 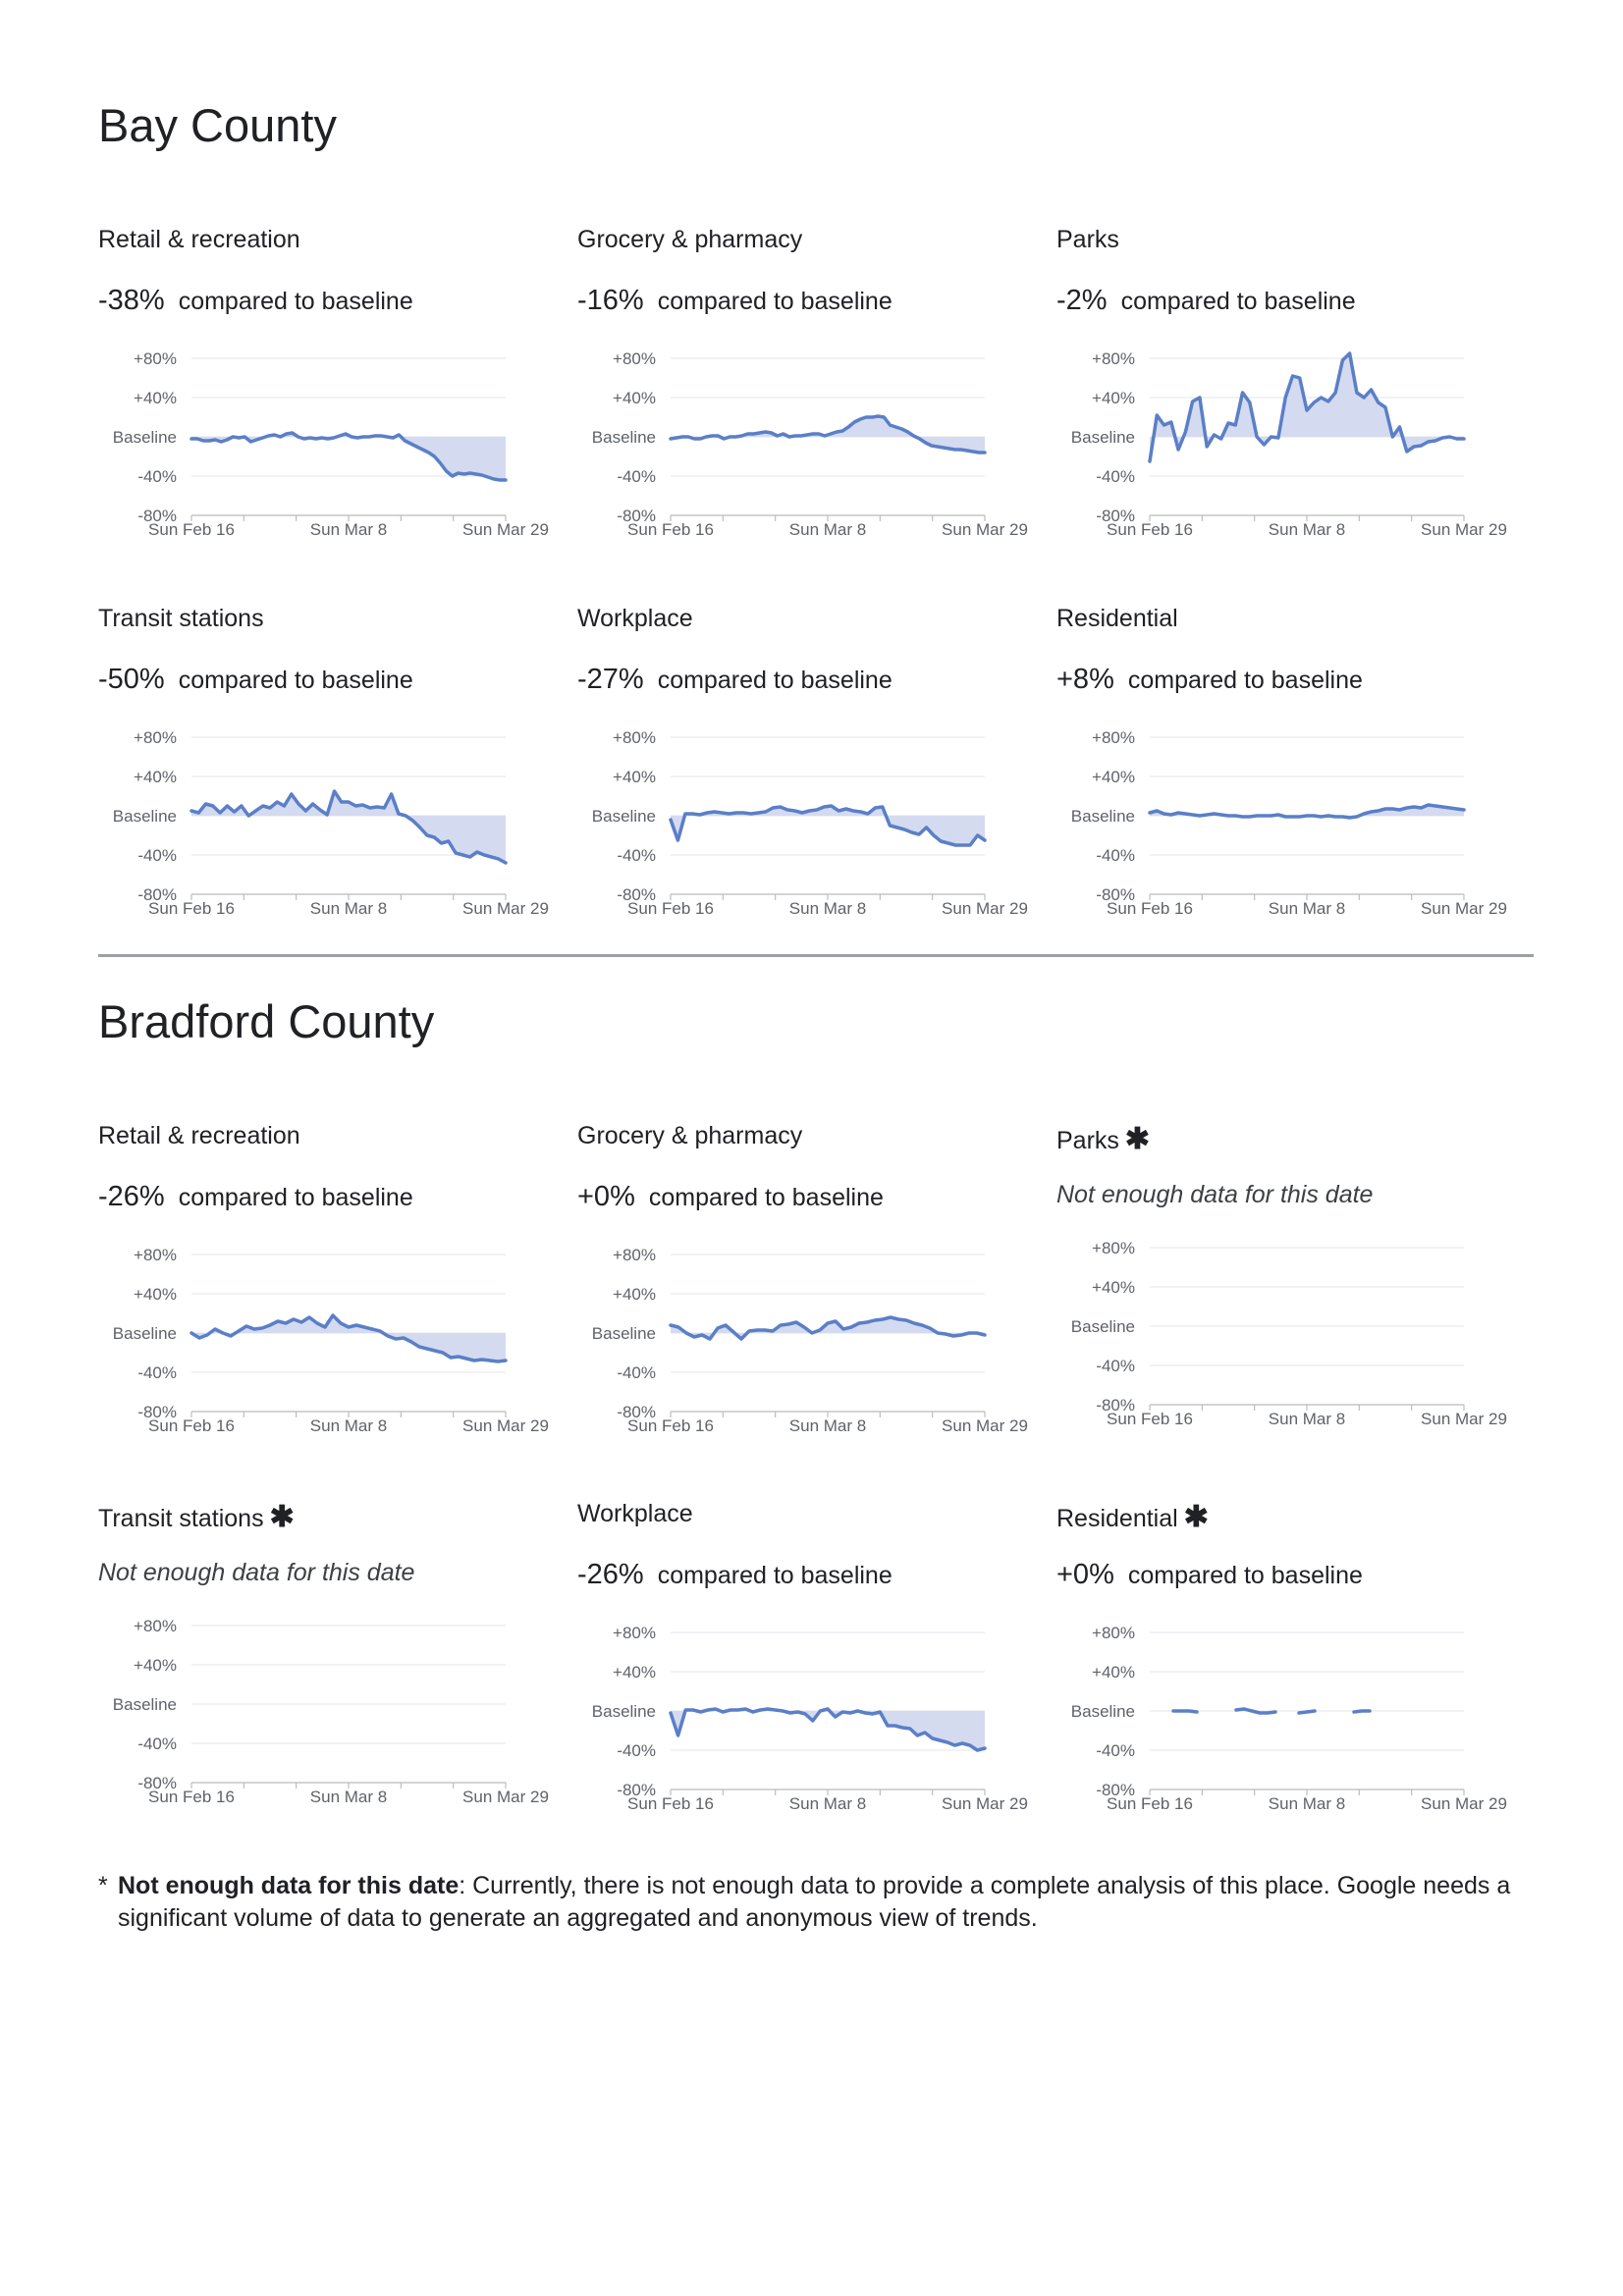 I want to click on county-title: Bay County, so click(x=218, y=125).